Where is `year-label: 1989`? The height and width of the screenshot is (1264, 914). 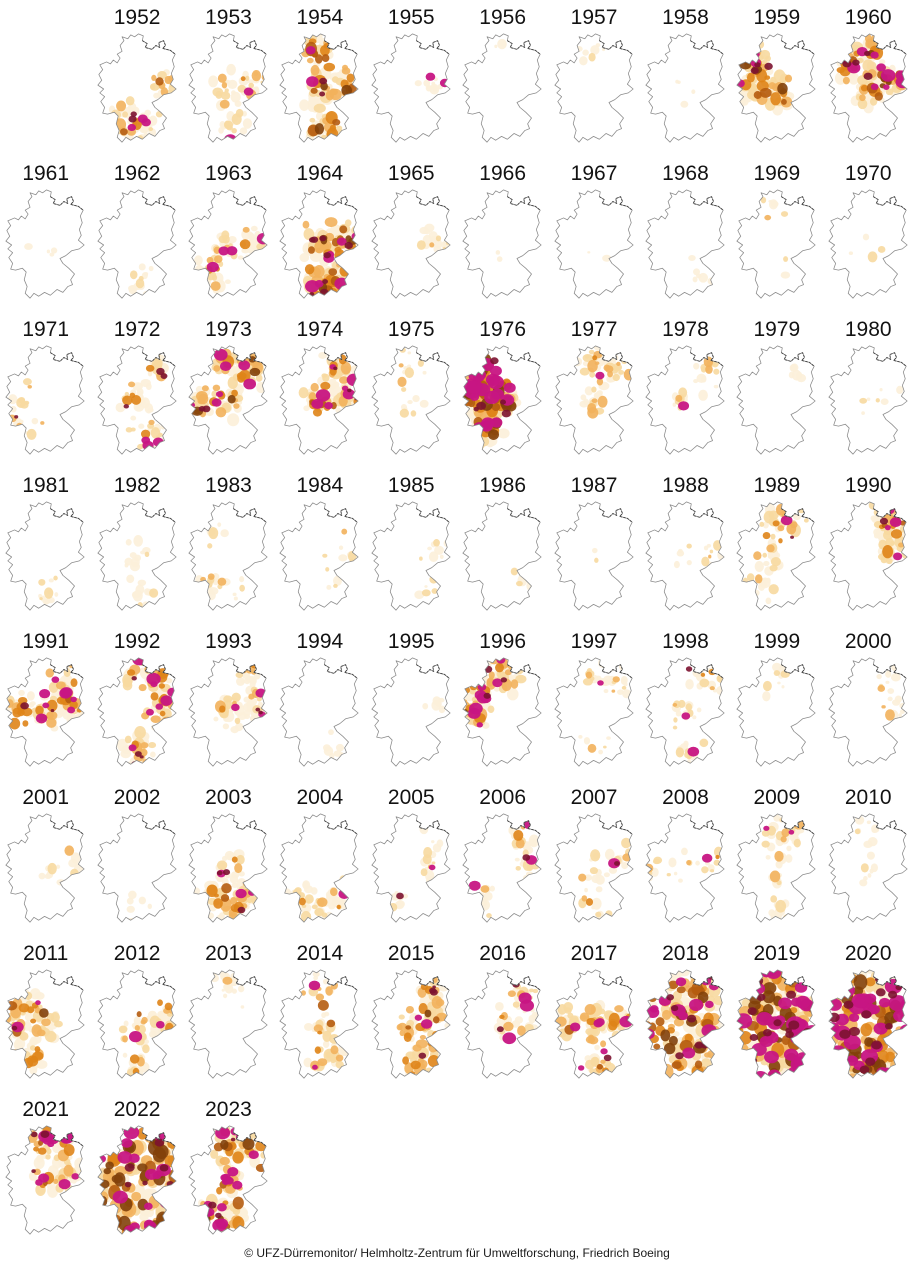 year-label: 1989 is located at coordinates (777, 485).